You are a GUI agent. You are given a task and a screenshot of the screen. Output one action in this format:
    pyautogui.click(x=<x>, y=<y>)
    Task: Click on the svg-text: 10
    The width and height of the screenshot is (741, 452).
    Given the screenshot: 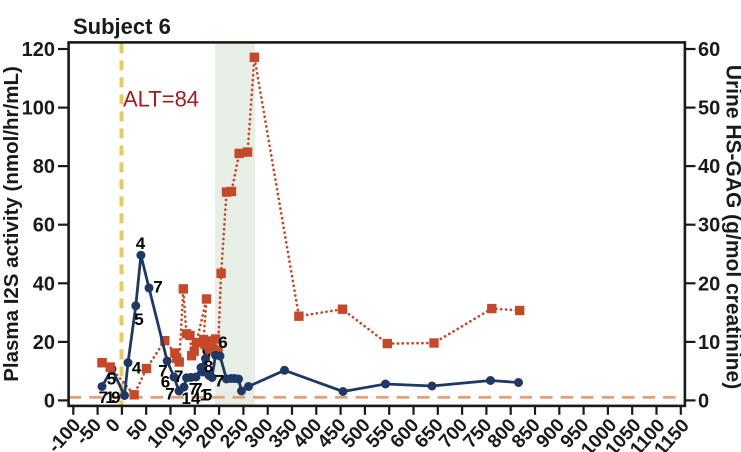 What is the action you would take?
    pyautogui.click(x=709, y=343)
    